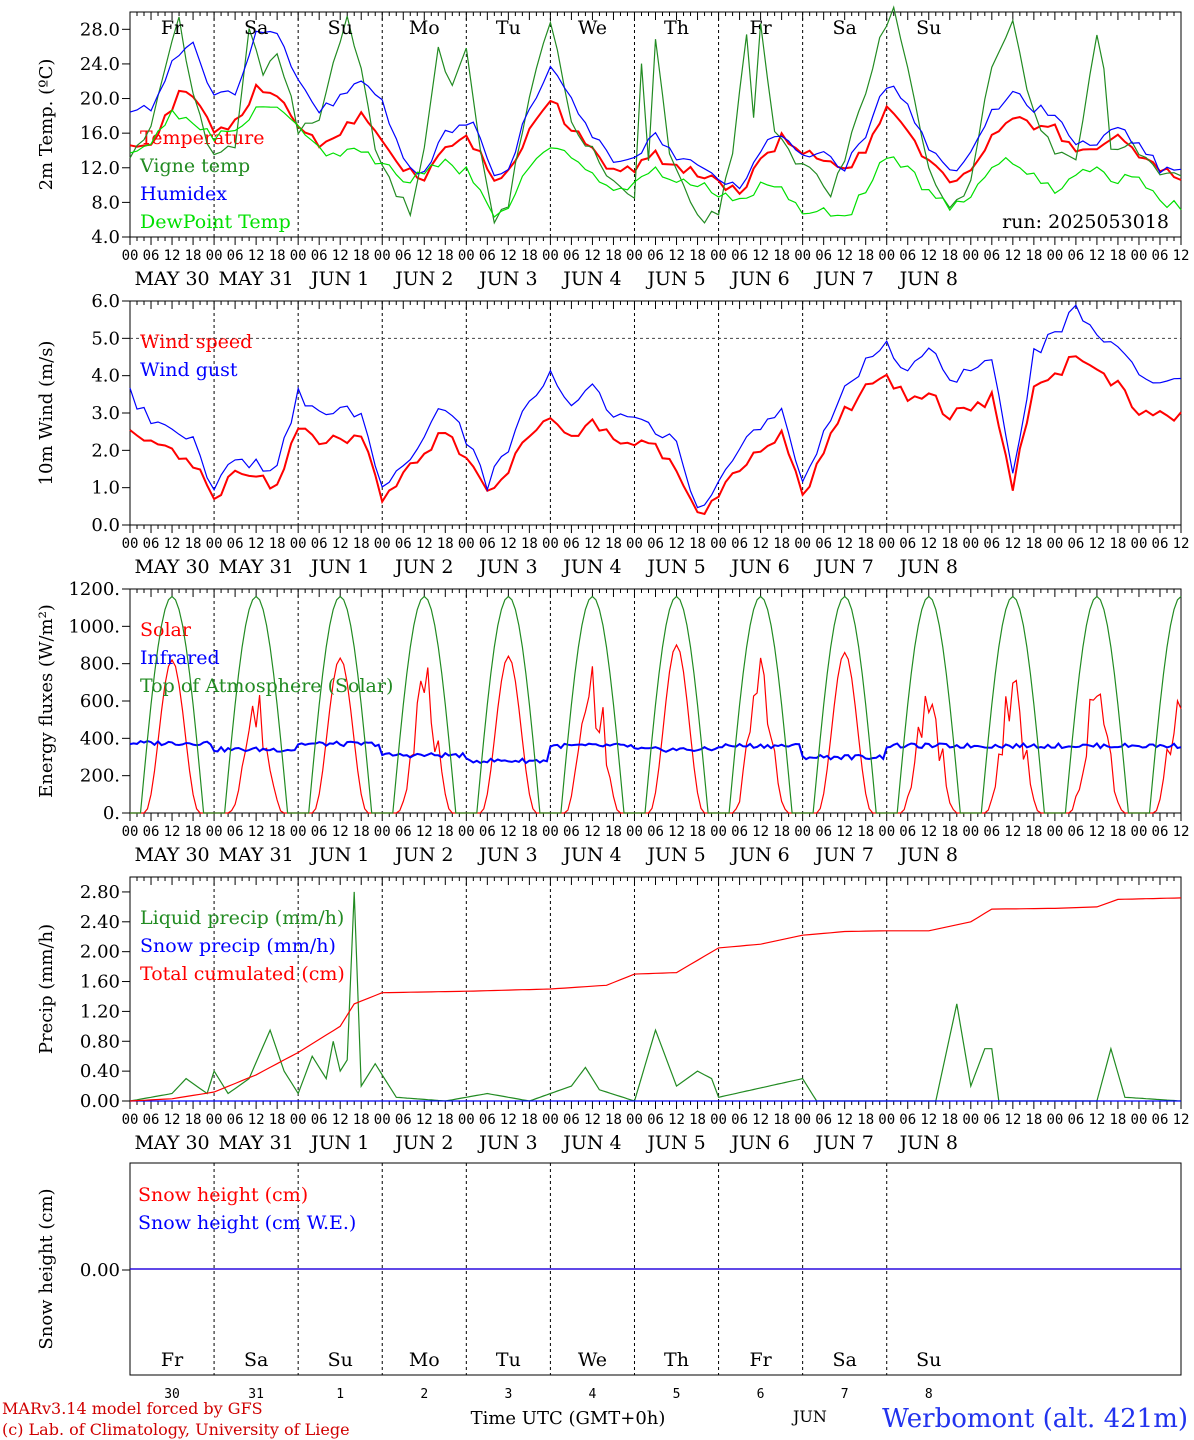 This screenshot has height=1440, width=1194. Describe the element at coordinates (46, 413) in the screenshot. I see `y-axis-label: 10m Wind (m/s)` at that location.